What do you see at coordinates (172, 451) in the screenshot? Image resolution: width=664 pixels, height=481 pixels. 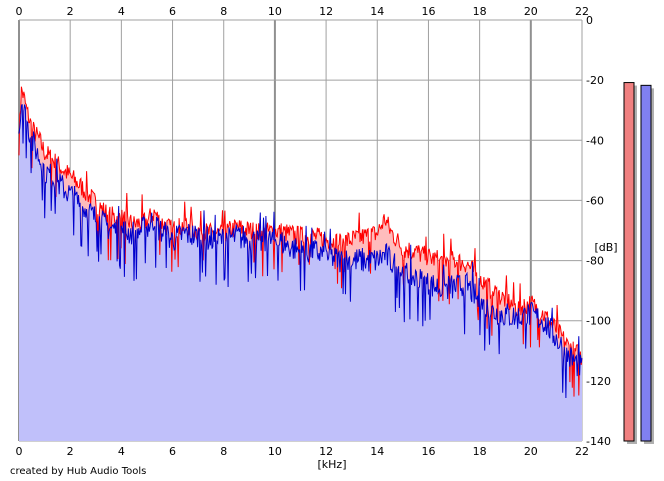 I see `x-tick-label-bottom: 6` at bounding box center [172, 451].